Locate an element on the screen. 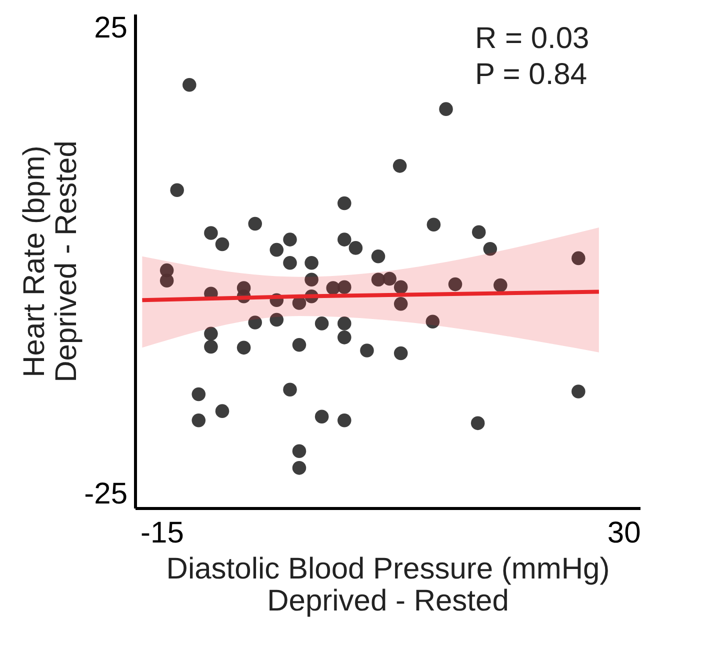 Image resolution: width=715 pixels, height=649 pixels. x-tick-label: 30 is located at coordinates (624, 533).